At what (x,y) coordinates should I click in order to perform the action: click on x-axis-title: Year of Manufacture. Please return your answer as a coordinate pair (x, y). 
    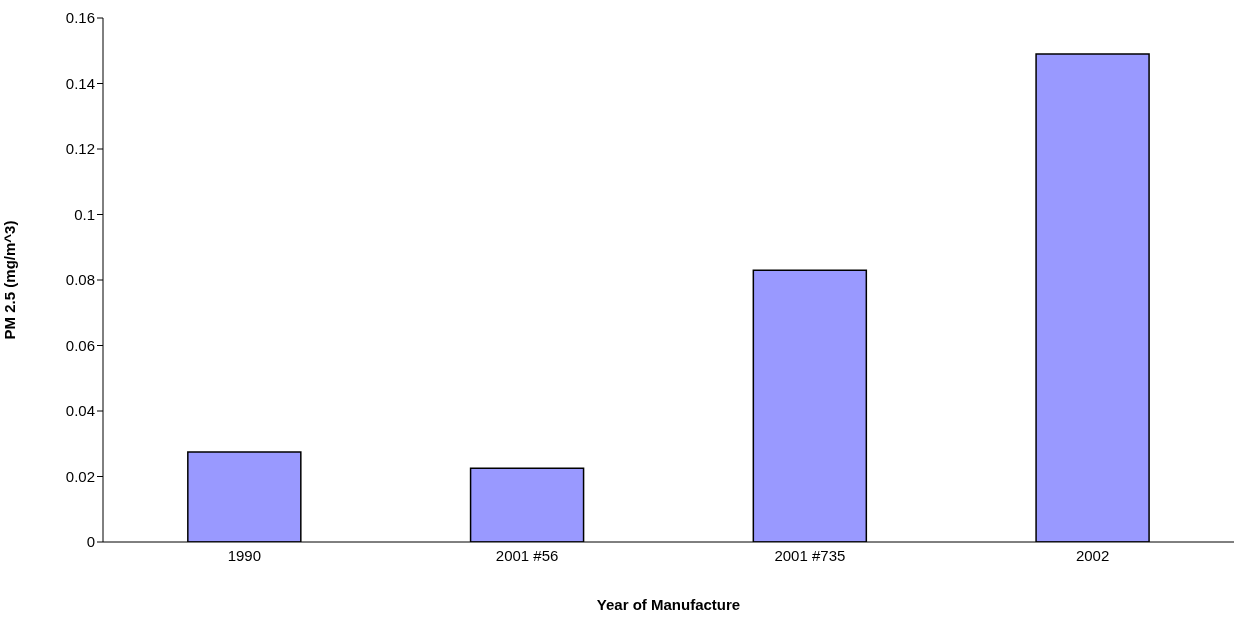
    Looking at the image, I should click on (668, 604).